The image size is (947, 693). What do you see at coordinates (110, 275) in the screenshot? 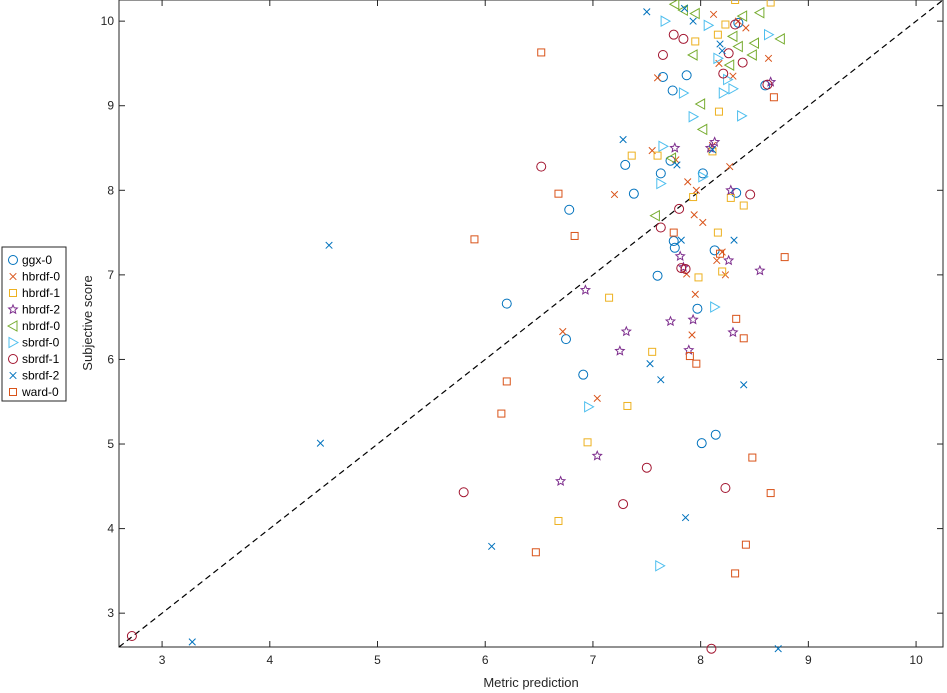
I see `y-tick-label: 7` at bounding box center [110, 275].